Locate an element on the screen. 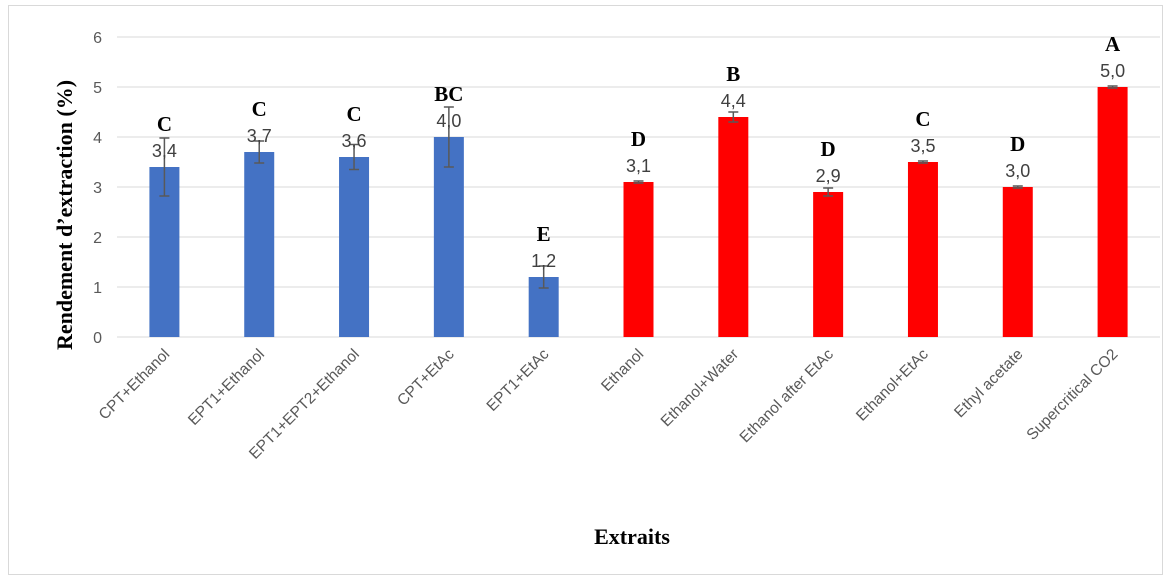 This screenshot has width=1167, height=579. x-category-label: Supercritical CO2 is located at coordinates (1073, 395).